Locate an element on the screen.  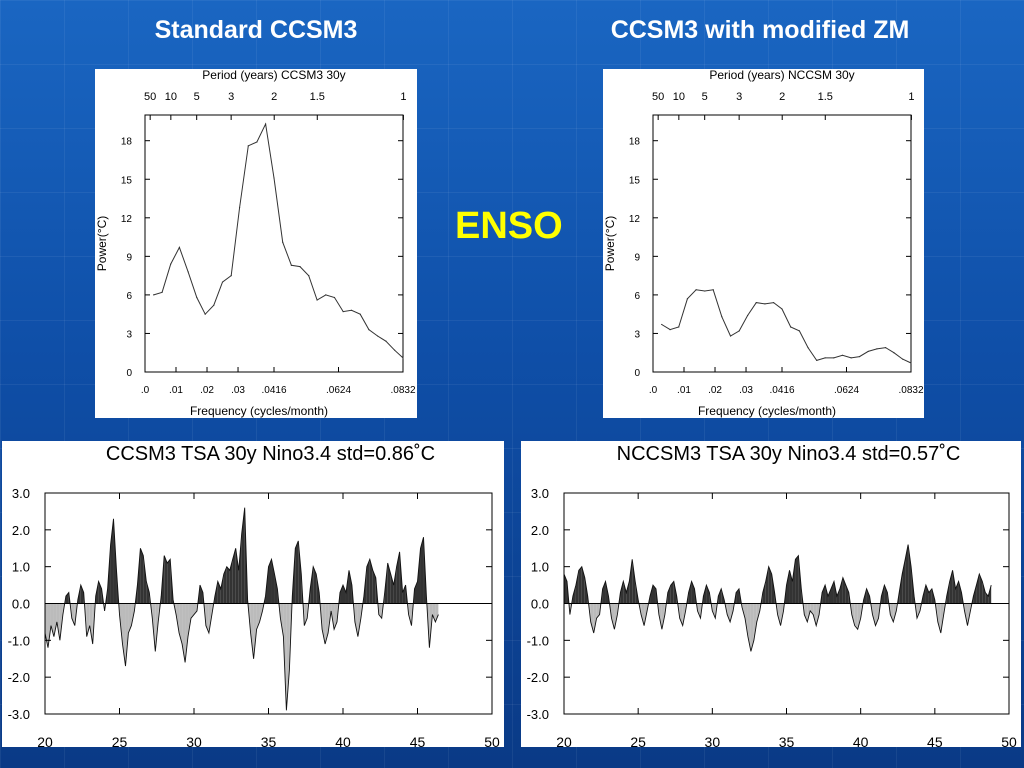
period-tick-label: 10 is located at coordinates (171, 97).